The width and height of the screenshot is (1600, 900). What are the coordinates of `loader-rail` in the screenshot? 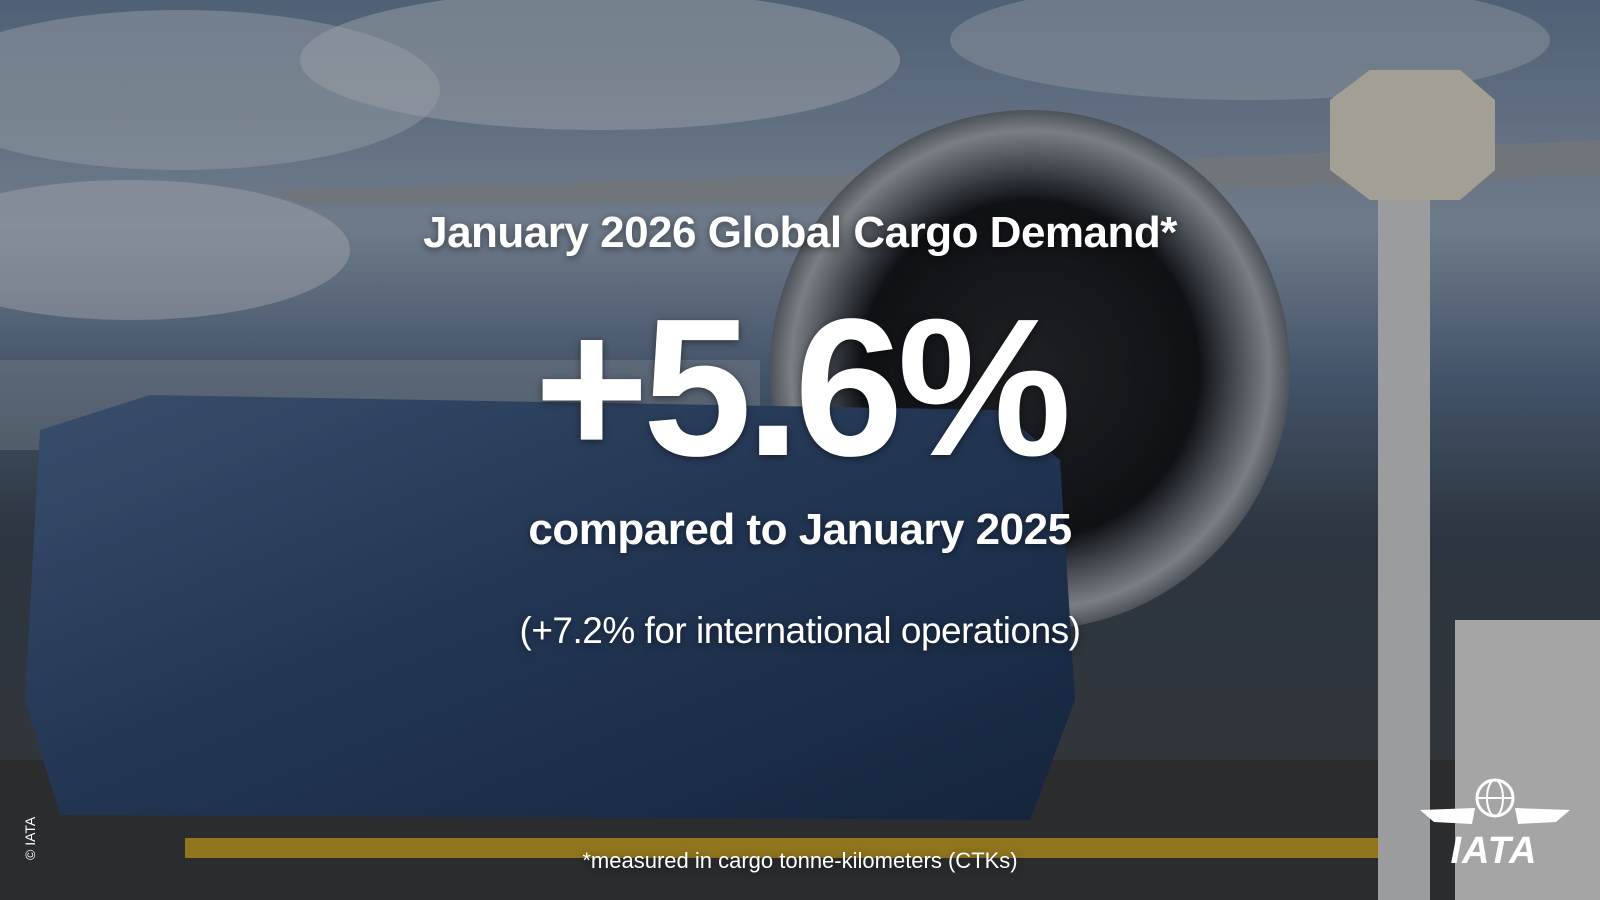 It's located at (795, 848).